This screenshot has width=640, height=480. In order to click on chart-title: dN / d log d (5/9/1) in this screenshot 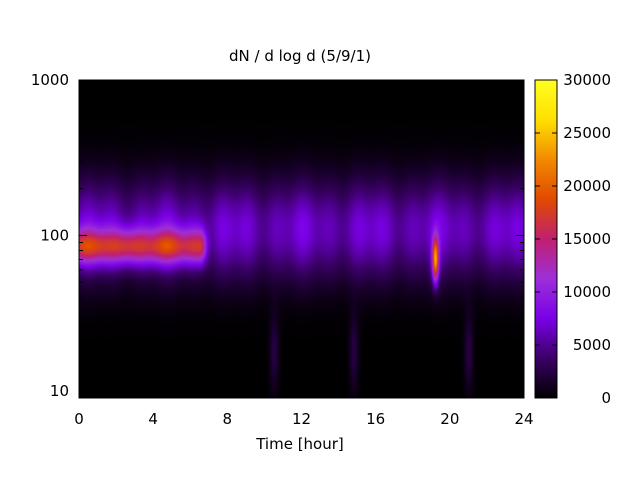, I will do `click(300, 56)`.